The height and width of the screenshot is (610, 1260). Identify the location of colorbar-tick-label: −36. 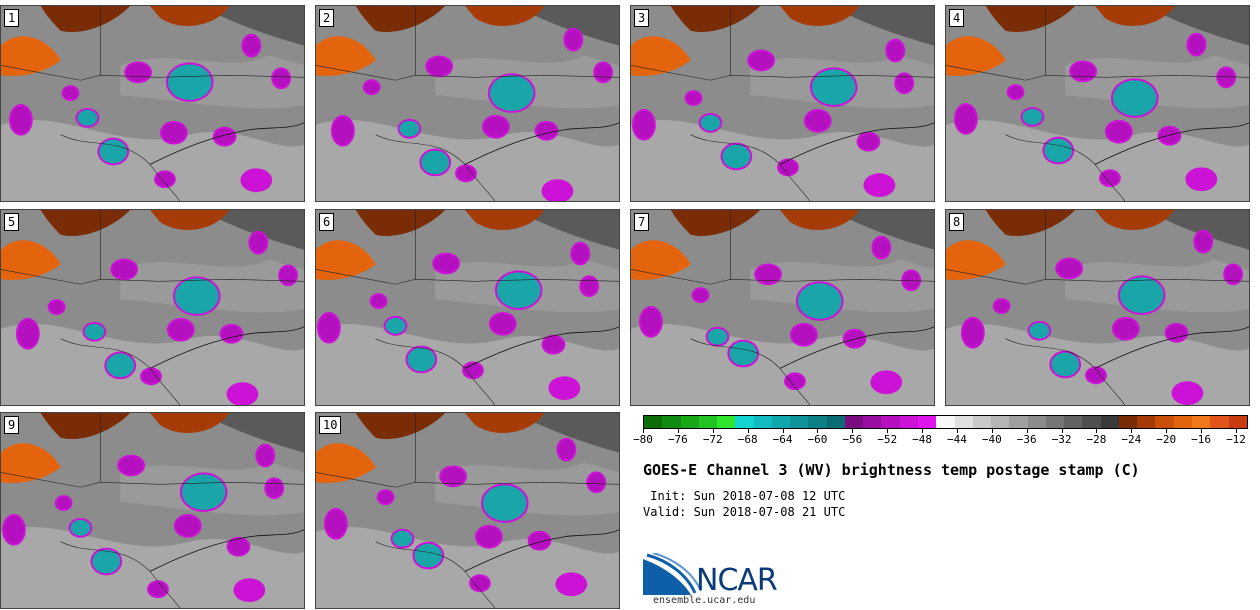
(1026, 439).